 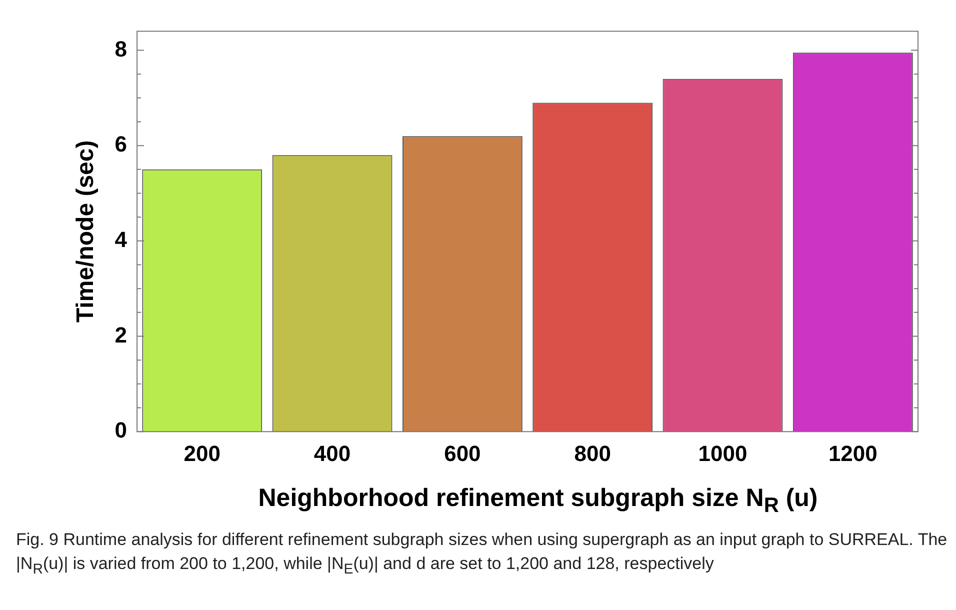 I want to click on x-tick-label: 200, so click(x=202, y=453).